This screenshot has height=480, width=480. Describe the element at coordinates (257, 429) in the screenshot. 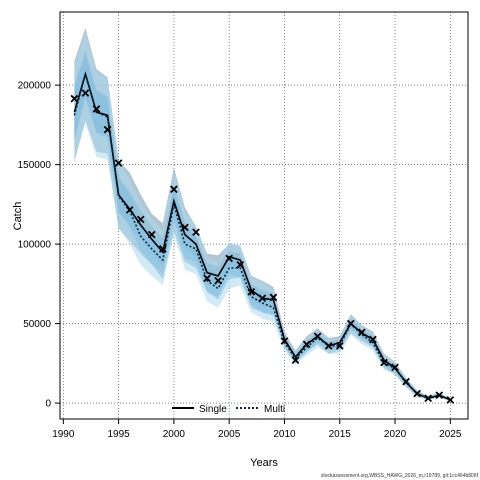

I see `x-axis: 1990 1995 2000 2005 2010 2015 2020 2025` at that location.